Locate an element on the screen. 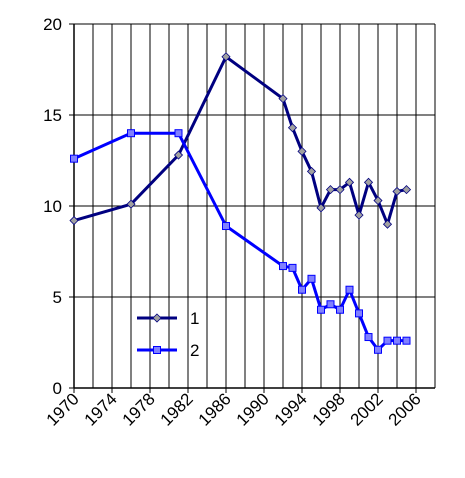  y-tick-label: 0 is located at coordinates (57, 388).